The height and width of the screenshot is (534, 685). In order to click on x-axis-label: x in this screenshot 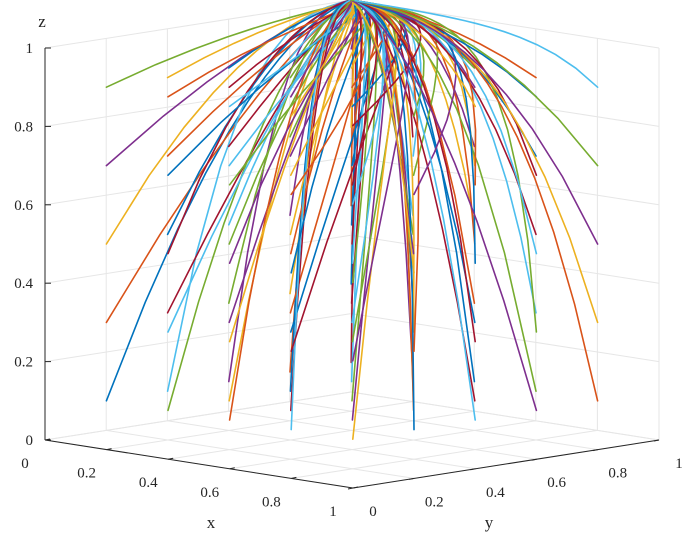, I will do `click(211, 522)`.